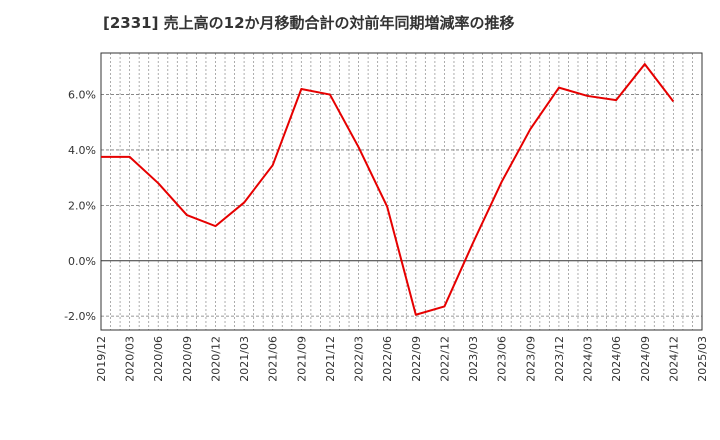 This screenshot has height=440, width=720. I want to click on x-tick-label: 2020/03, so click(130, 359).